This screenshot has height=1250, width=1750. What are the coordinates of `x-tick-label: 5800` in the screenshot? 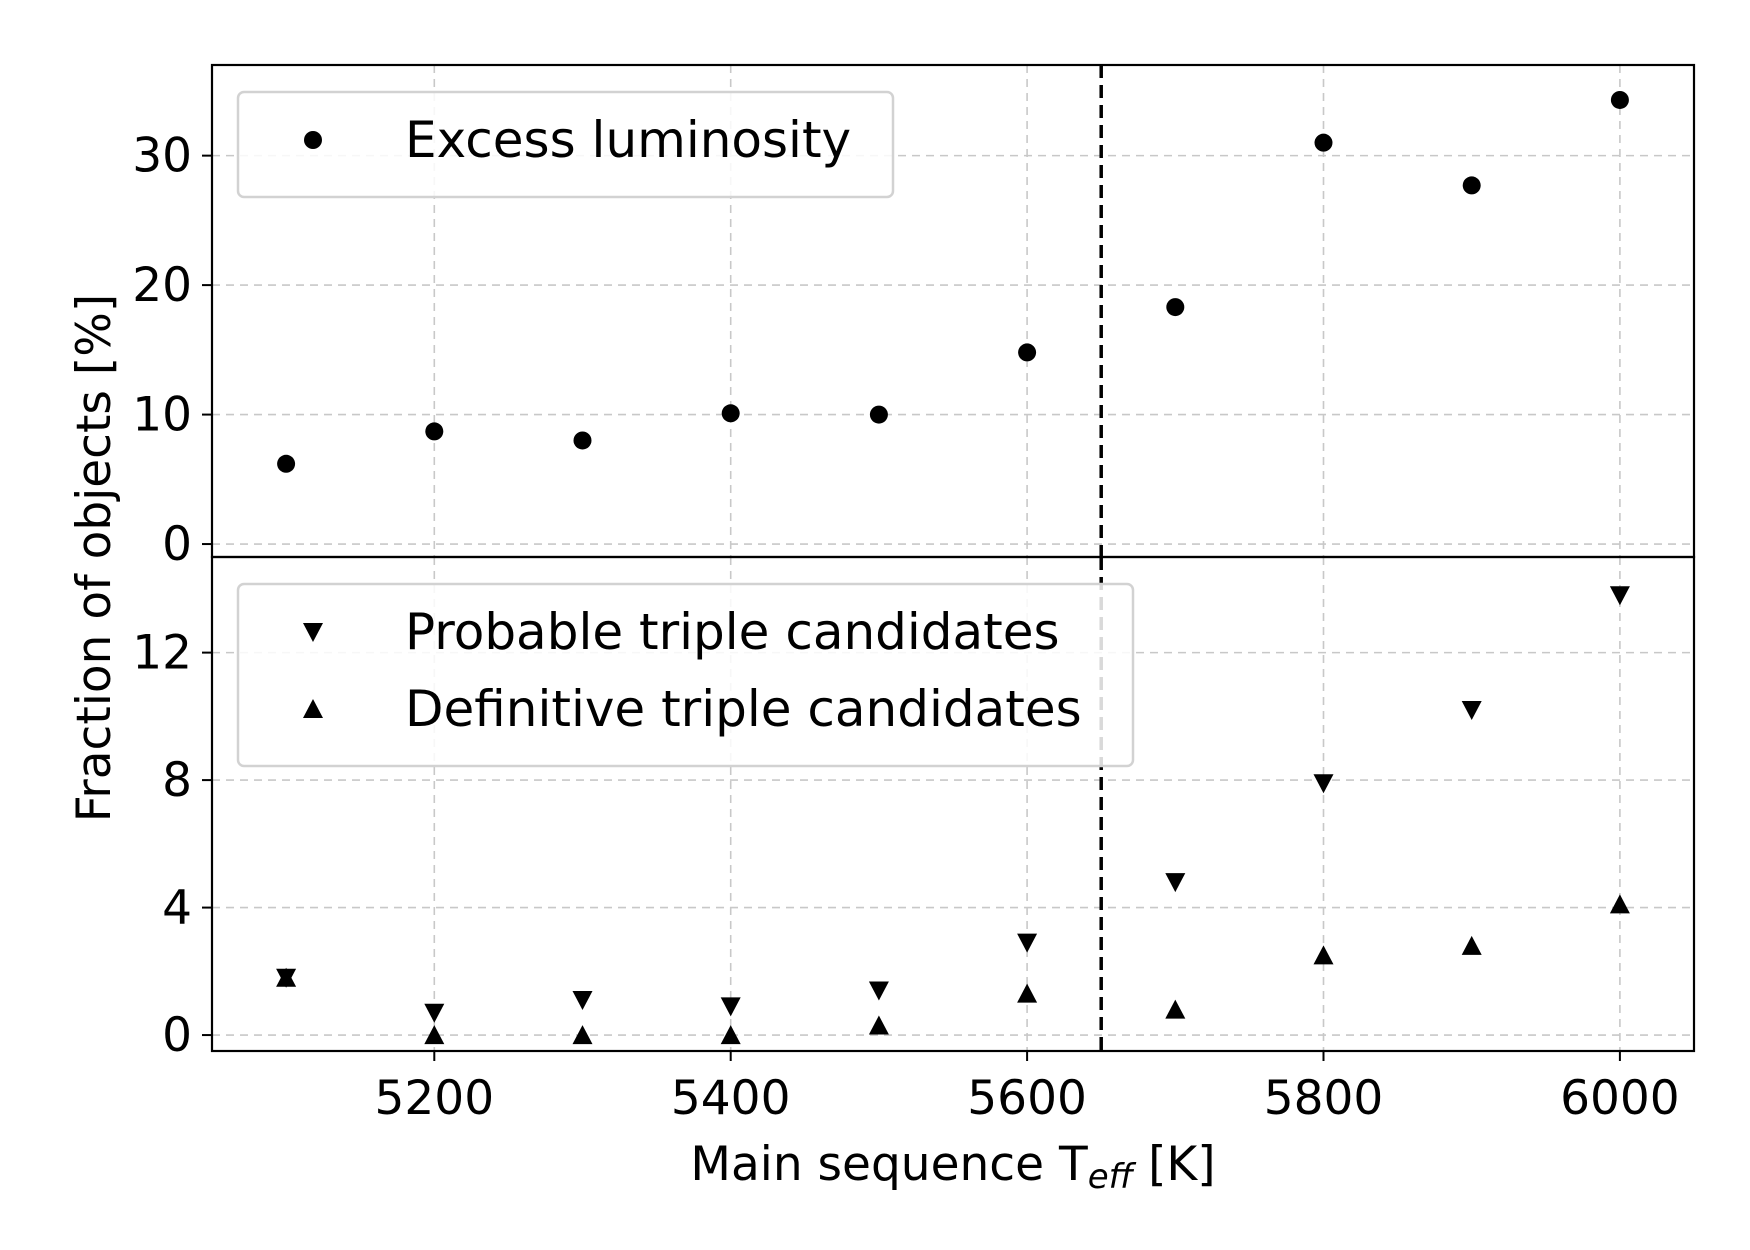 It's located at (1324, 1098).